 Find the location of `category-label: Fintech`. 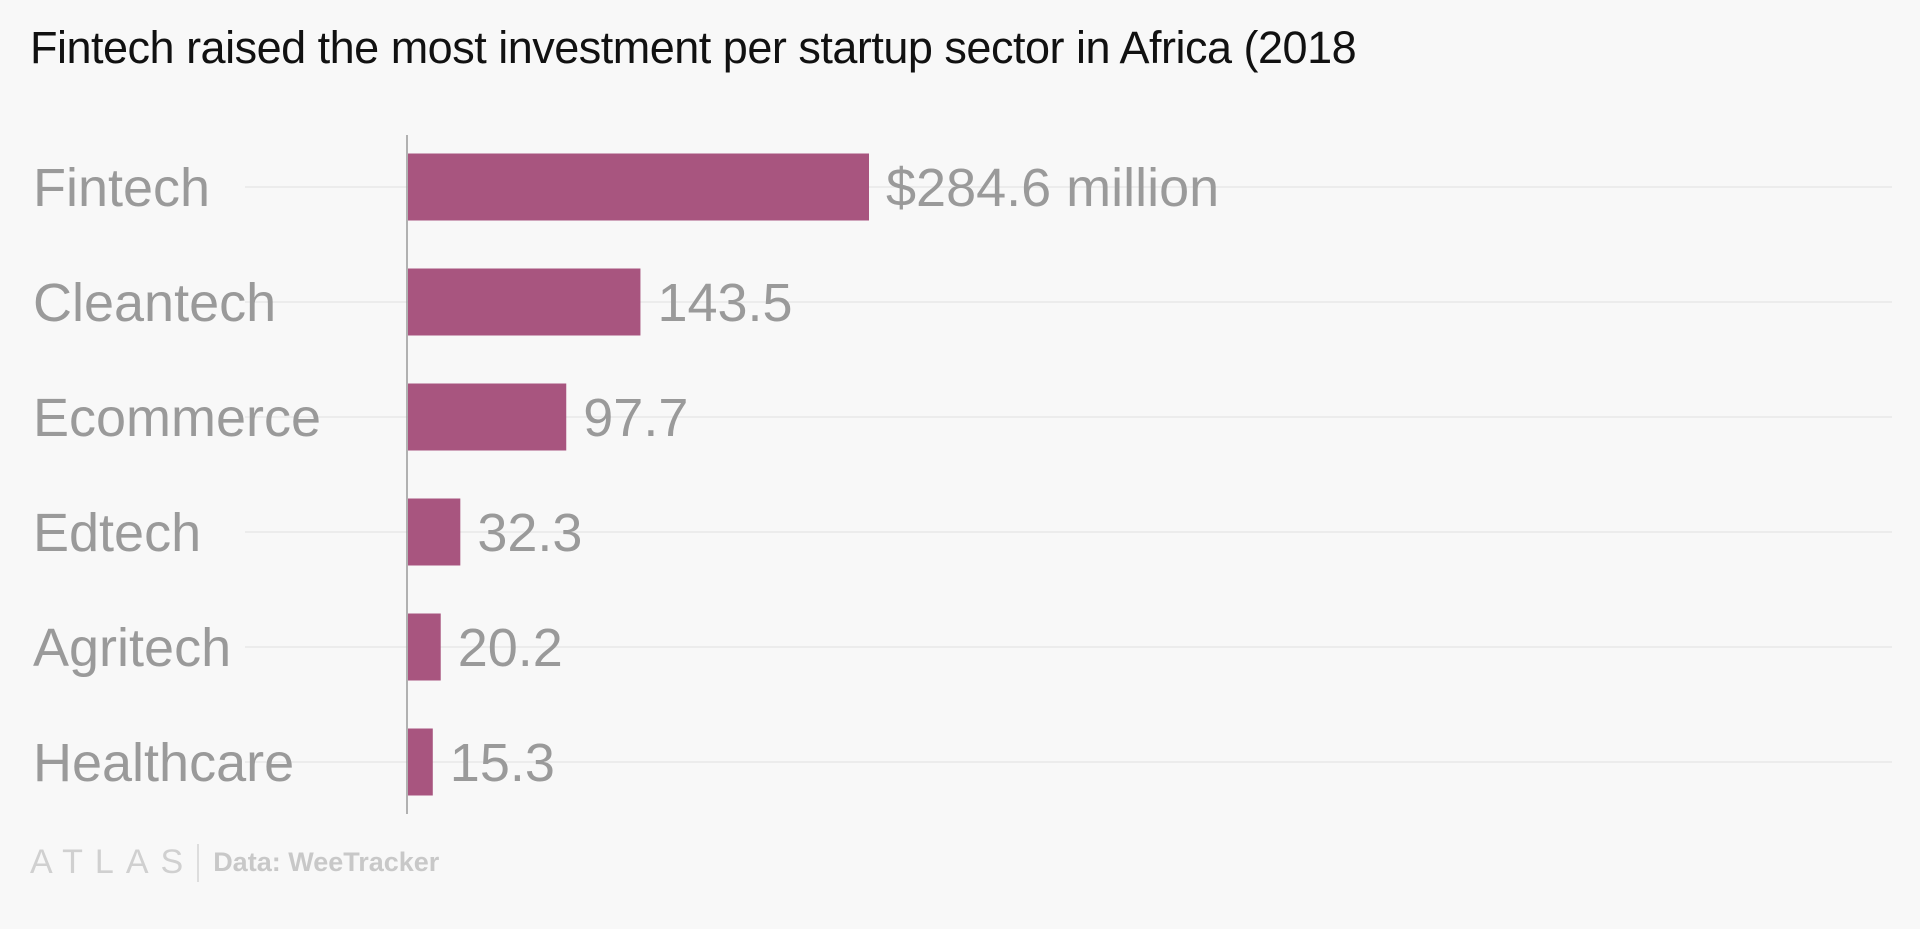

category-label: Fintech is located at coordinates (121, 188).